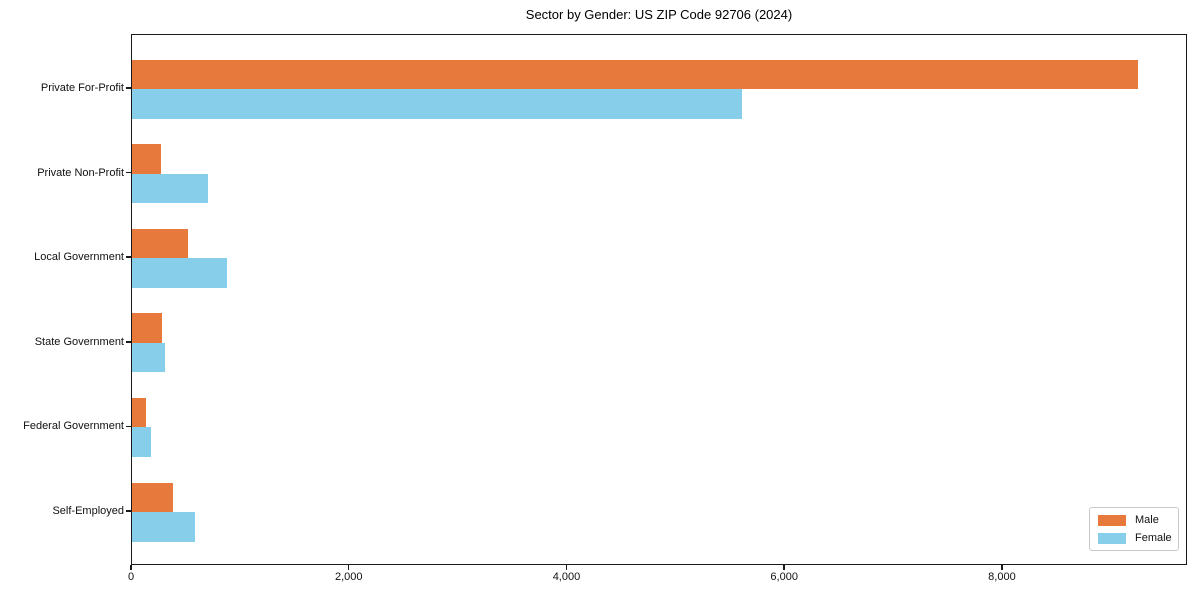 This screenshot has height=600, width=1200. What do you see at coordinates (131, 577) in the screenshot?
I see `x-axis-label-0: 0` at bounding box center [131, 577].